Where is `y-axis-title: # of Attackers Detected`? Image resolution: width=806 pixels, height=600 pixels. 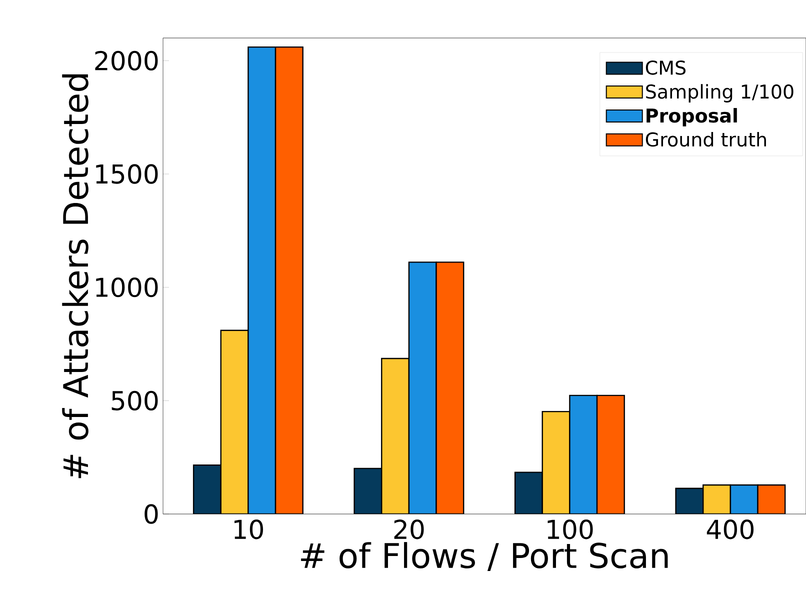
y-axis-title: # of Attackers Detected is located at coordinates (75, 276).